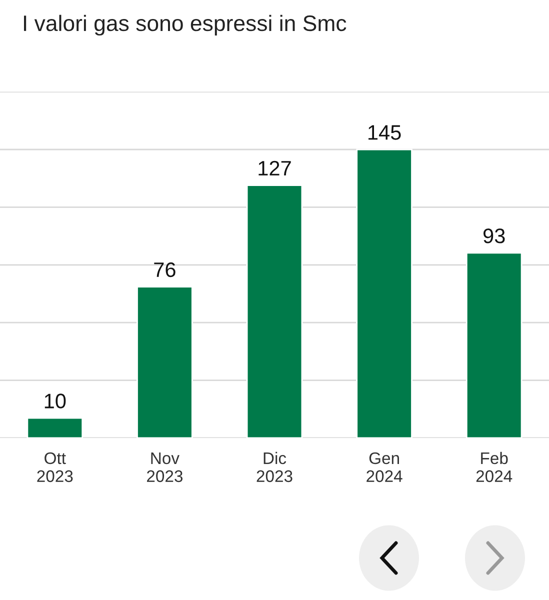  Describe the element at coordinates (384, 132) in the screenshot. I see `data-label: 145` at that location.